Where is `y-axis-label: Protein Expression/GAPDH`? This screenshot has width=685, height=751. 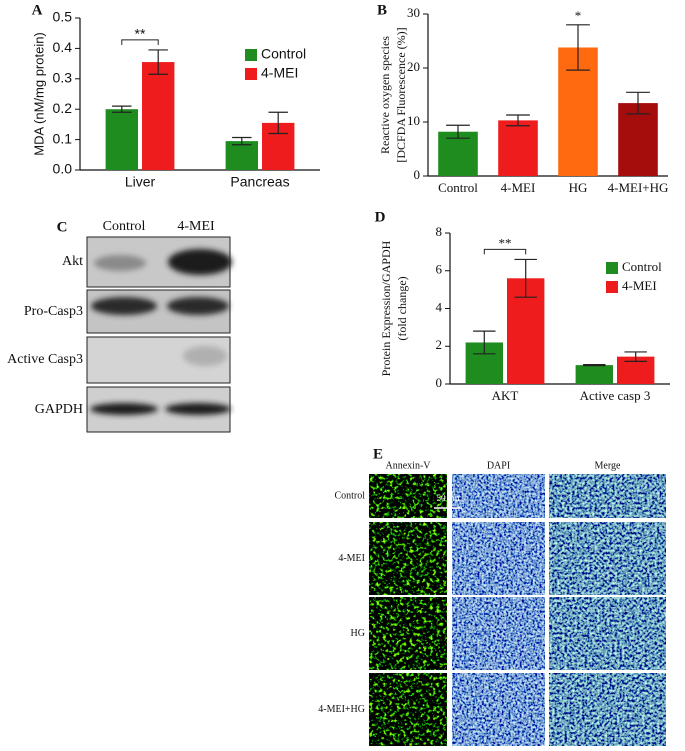 y-axis-label: Protein Expression/GAPDH is located at coordinates (386, 308).